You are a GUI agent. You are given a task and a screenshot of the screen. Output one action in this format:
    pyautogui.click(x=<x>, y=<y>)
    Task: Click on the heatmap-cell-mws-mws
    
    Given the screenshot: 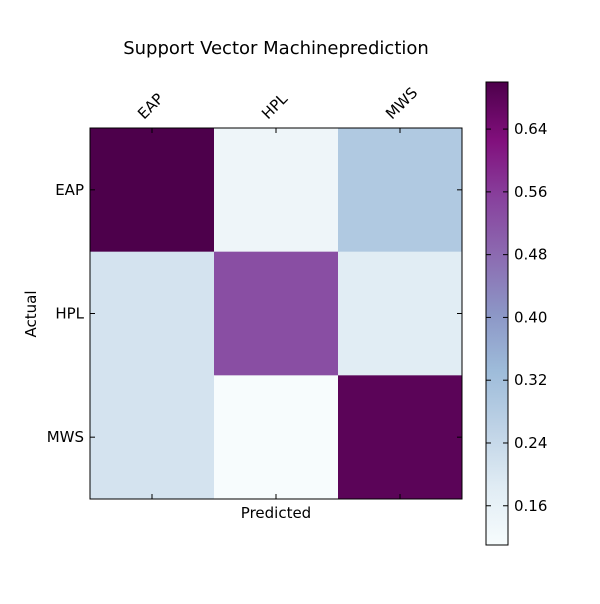 What is the action you would take?
    pyautogui.click(x=400, y=437)
    